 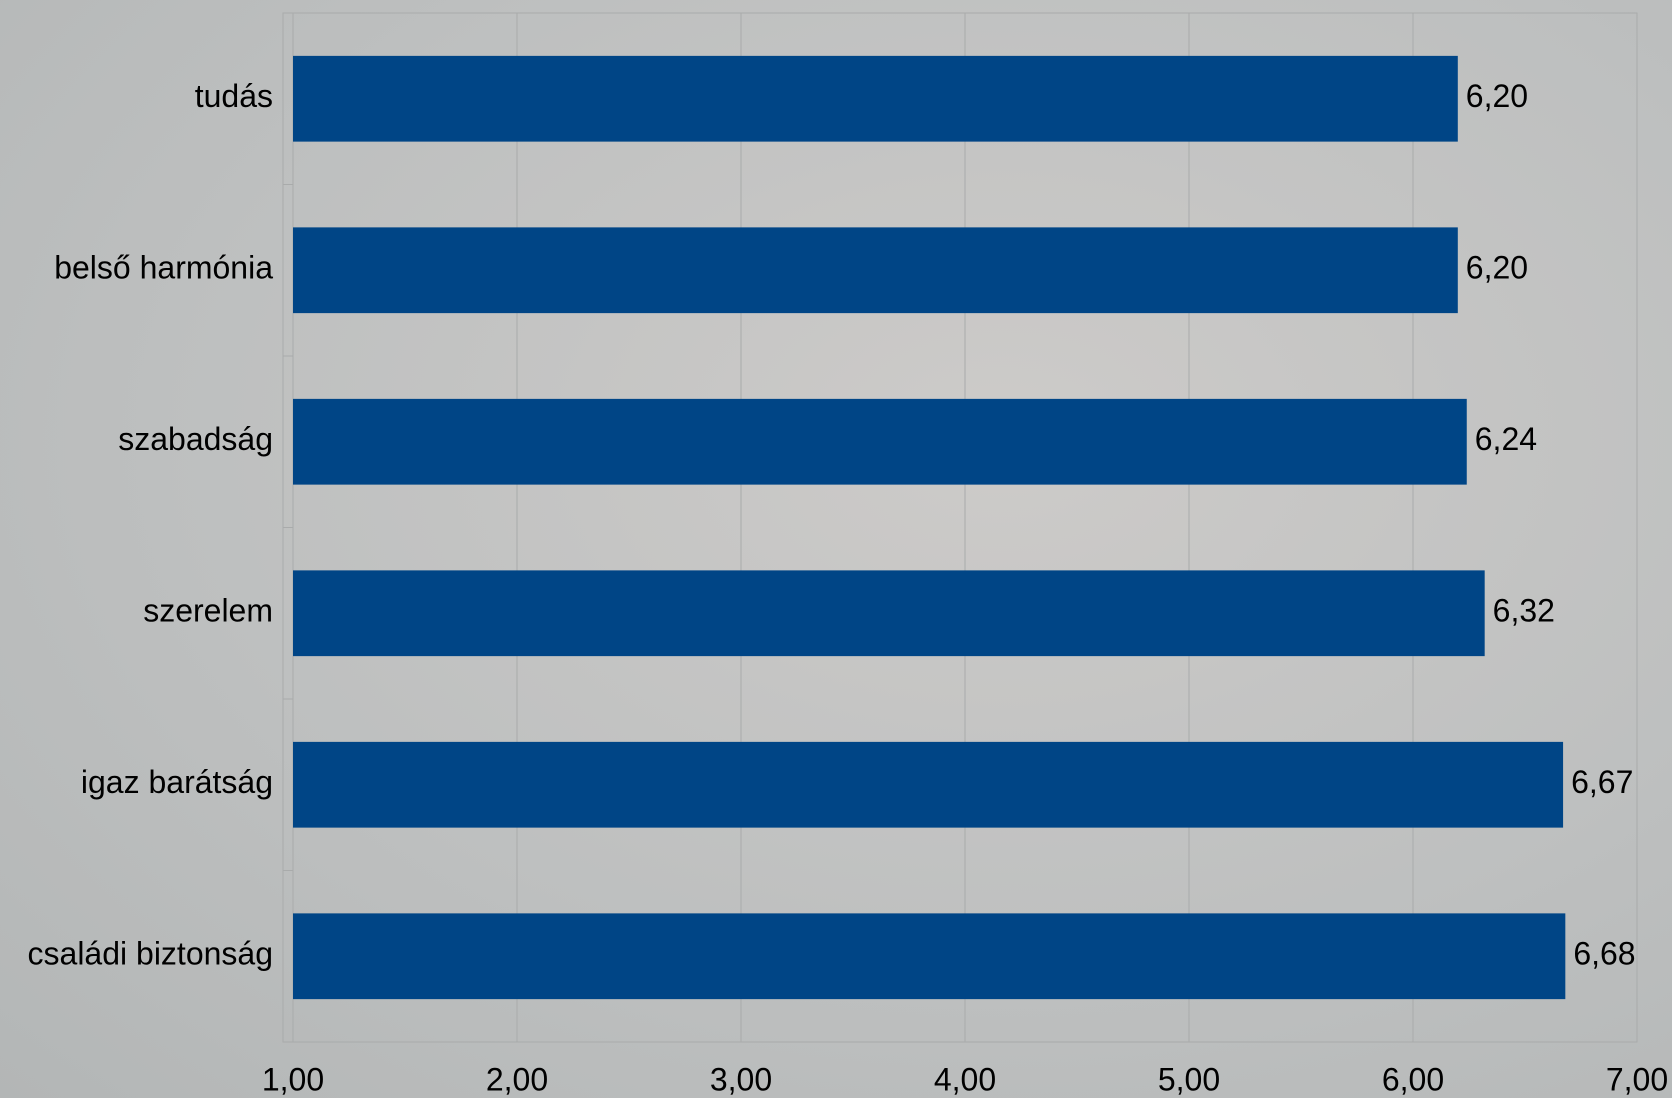 I want to click on x-tick-label: 5,00, so click(x=1189, y=1079).